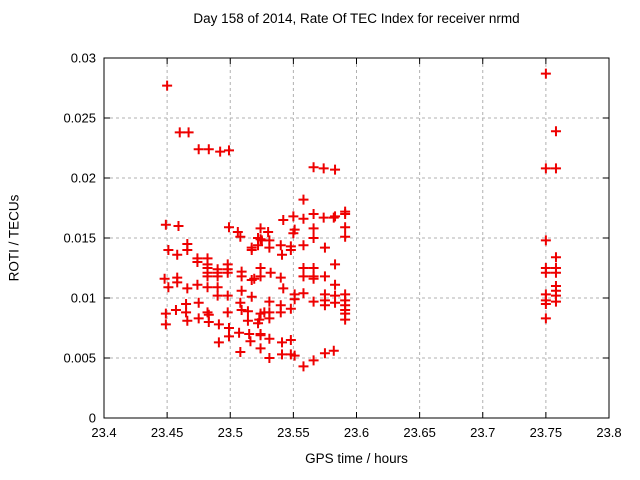 This screenshot has height=480, width=640. I want to click on x-tick-label: 23.55, so click(293, 432).